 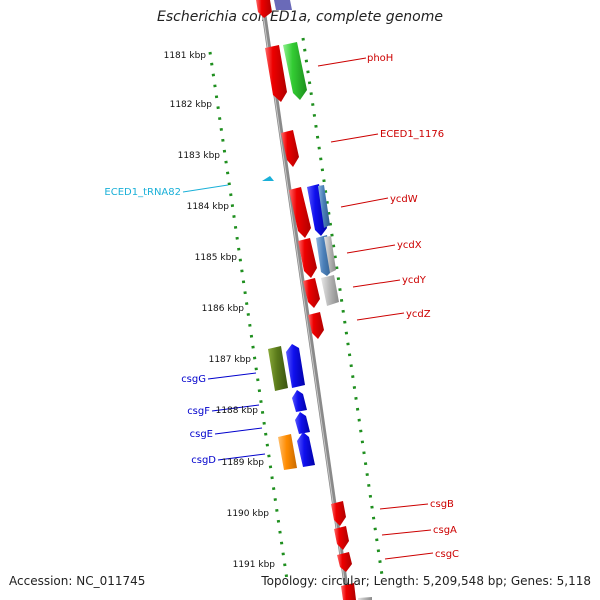 What do you see at coordinates (302, 423) in the screenshot?
I see `gene-csgE` at bounding box center [302, 423].